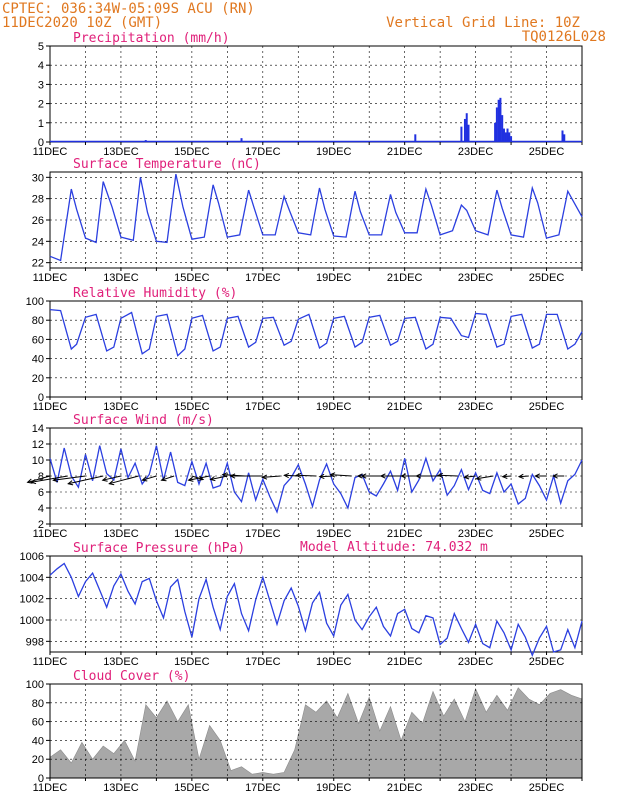 This screenshot has height=800, width=618. I want to click on humidity-xtick-label: 23DEC, so click(476, 407).